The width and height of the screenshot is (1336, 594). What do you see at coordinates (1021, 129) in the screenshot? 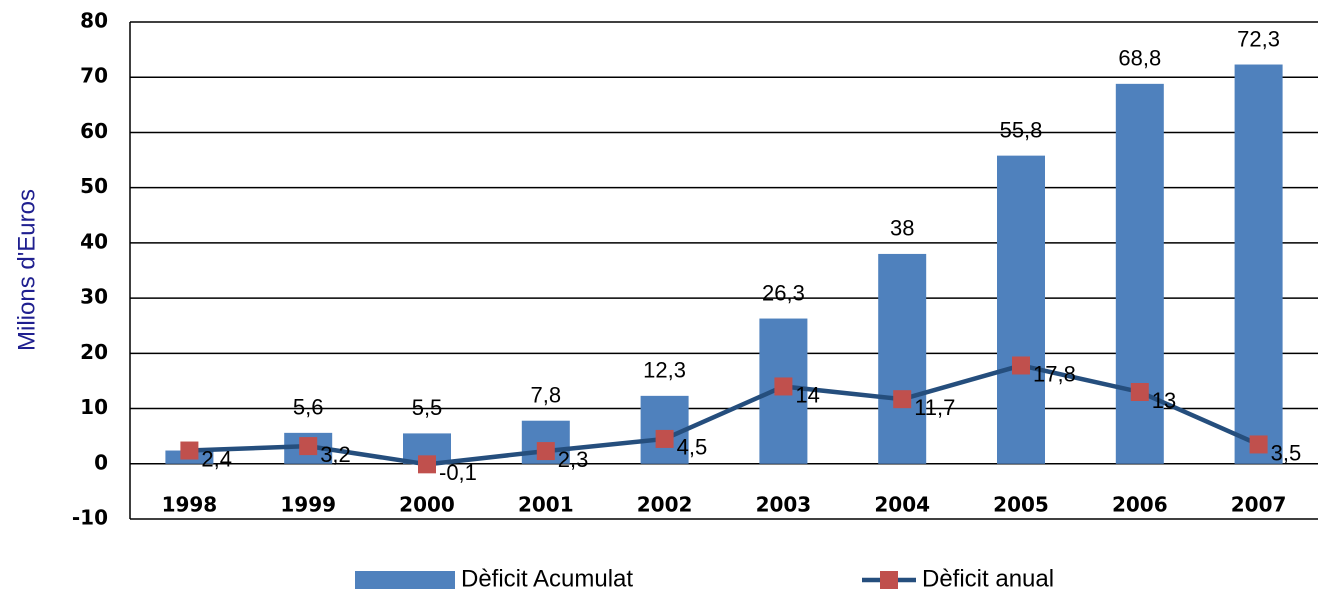
I see `bar-value-label: 55,8` at bounding box center [1021, 129].